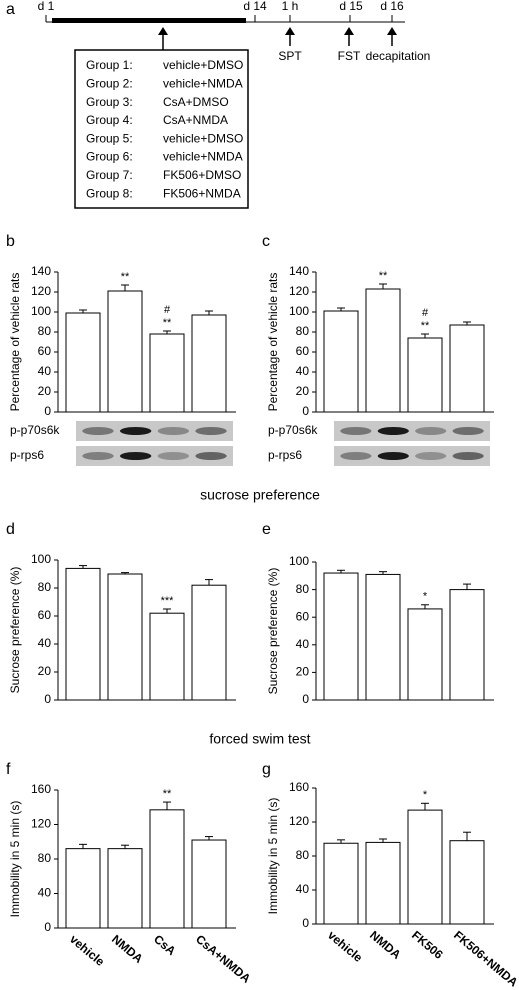 Image resolution: width=519 pixels, height=990 pixels. Describe the element at coordinates (255, 6) in the screenshot. I see `day-label: d 14` at that location.